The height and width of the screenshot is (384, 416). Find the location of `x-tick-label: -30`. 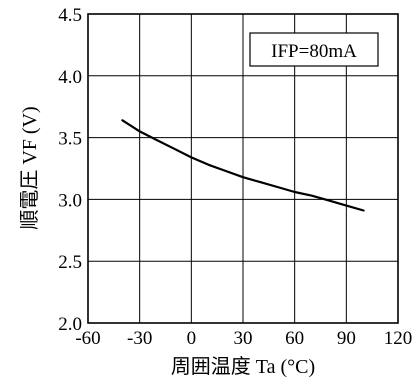

x-tick-label: -30 is located at coordinates (139, 338).